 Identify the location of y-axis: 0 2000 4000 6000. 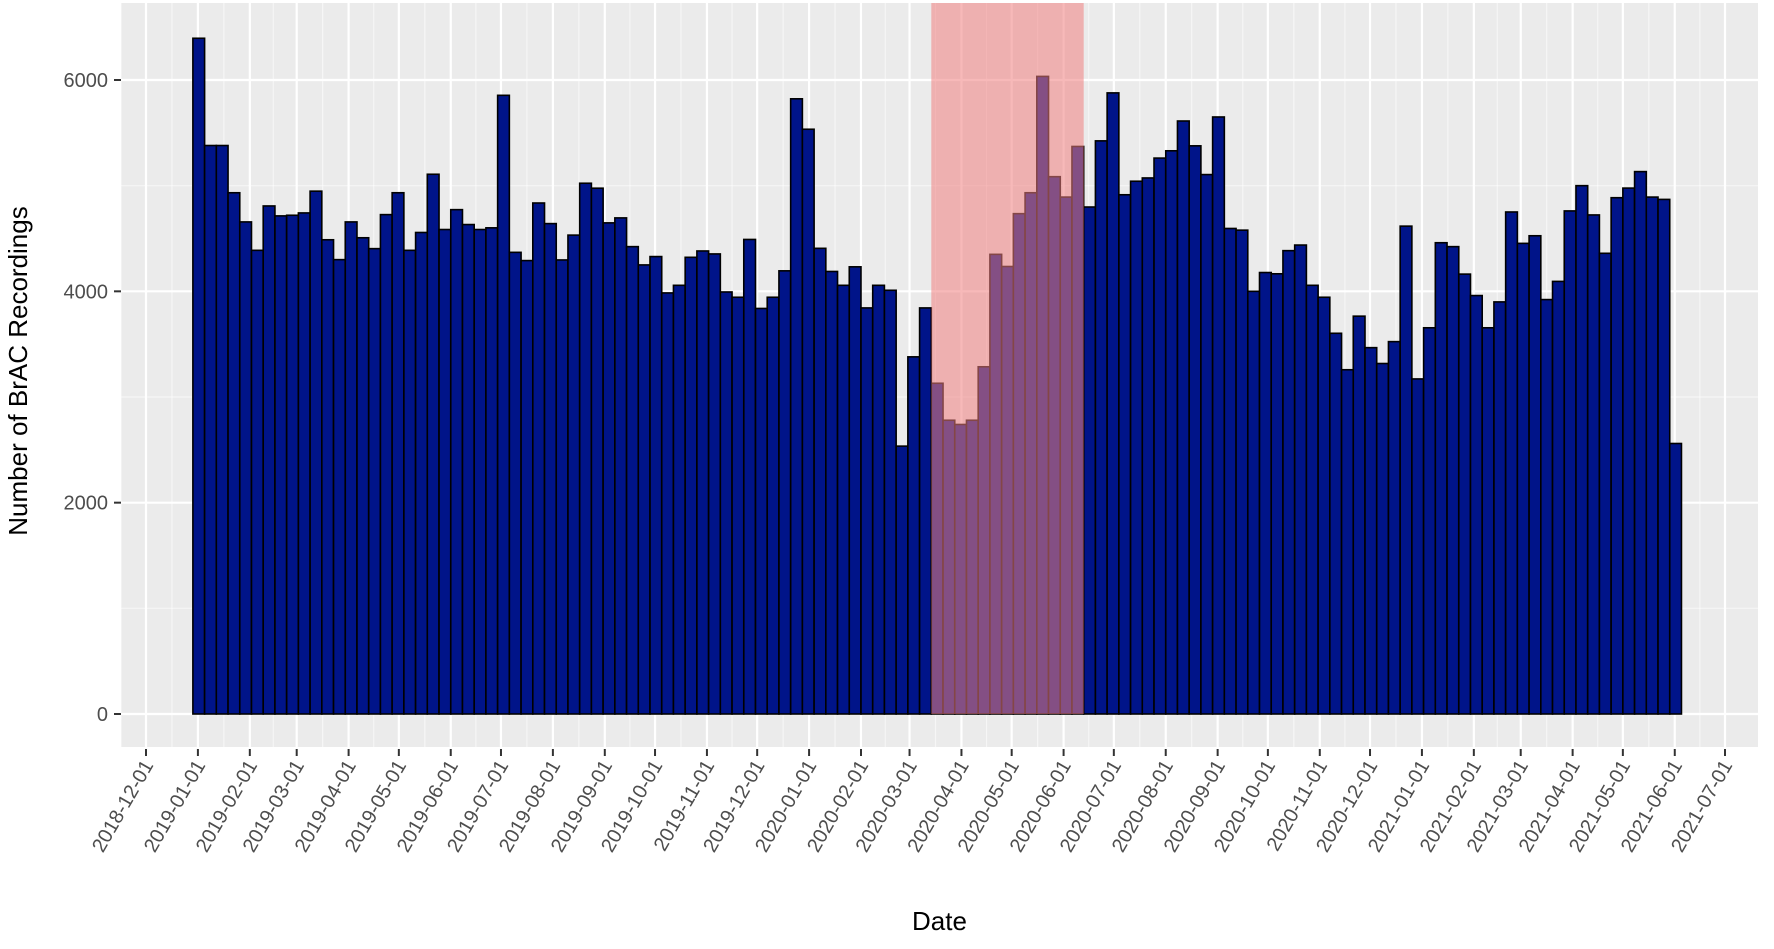
(92, 398).